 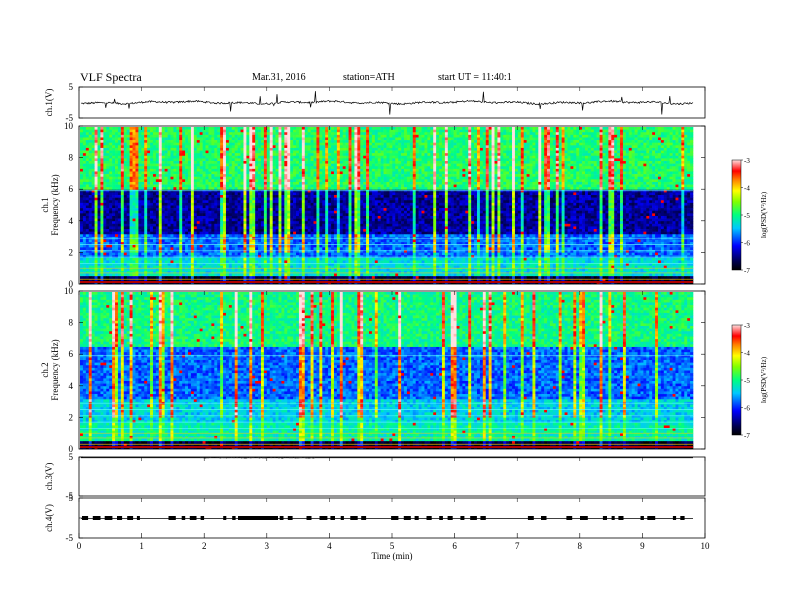 I want to click on y-tick-label: 5, so click(x=71, y=87).